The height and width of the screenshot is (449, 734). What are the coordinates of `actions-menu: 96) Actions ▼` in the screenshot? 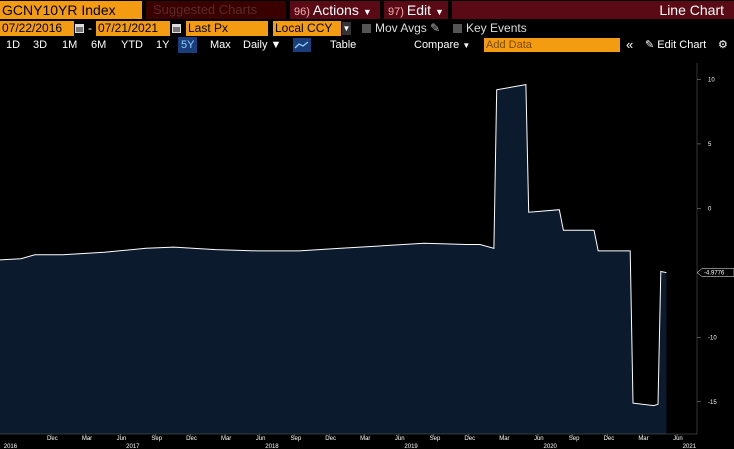 It's located at (335, 10).